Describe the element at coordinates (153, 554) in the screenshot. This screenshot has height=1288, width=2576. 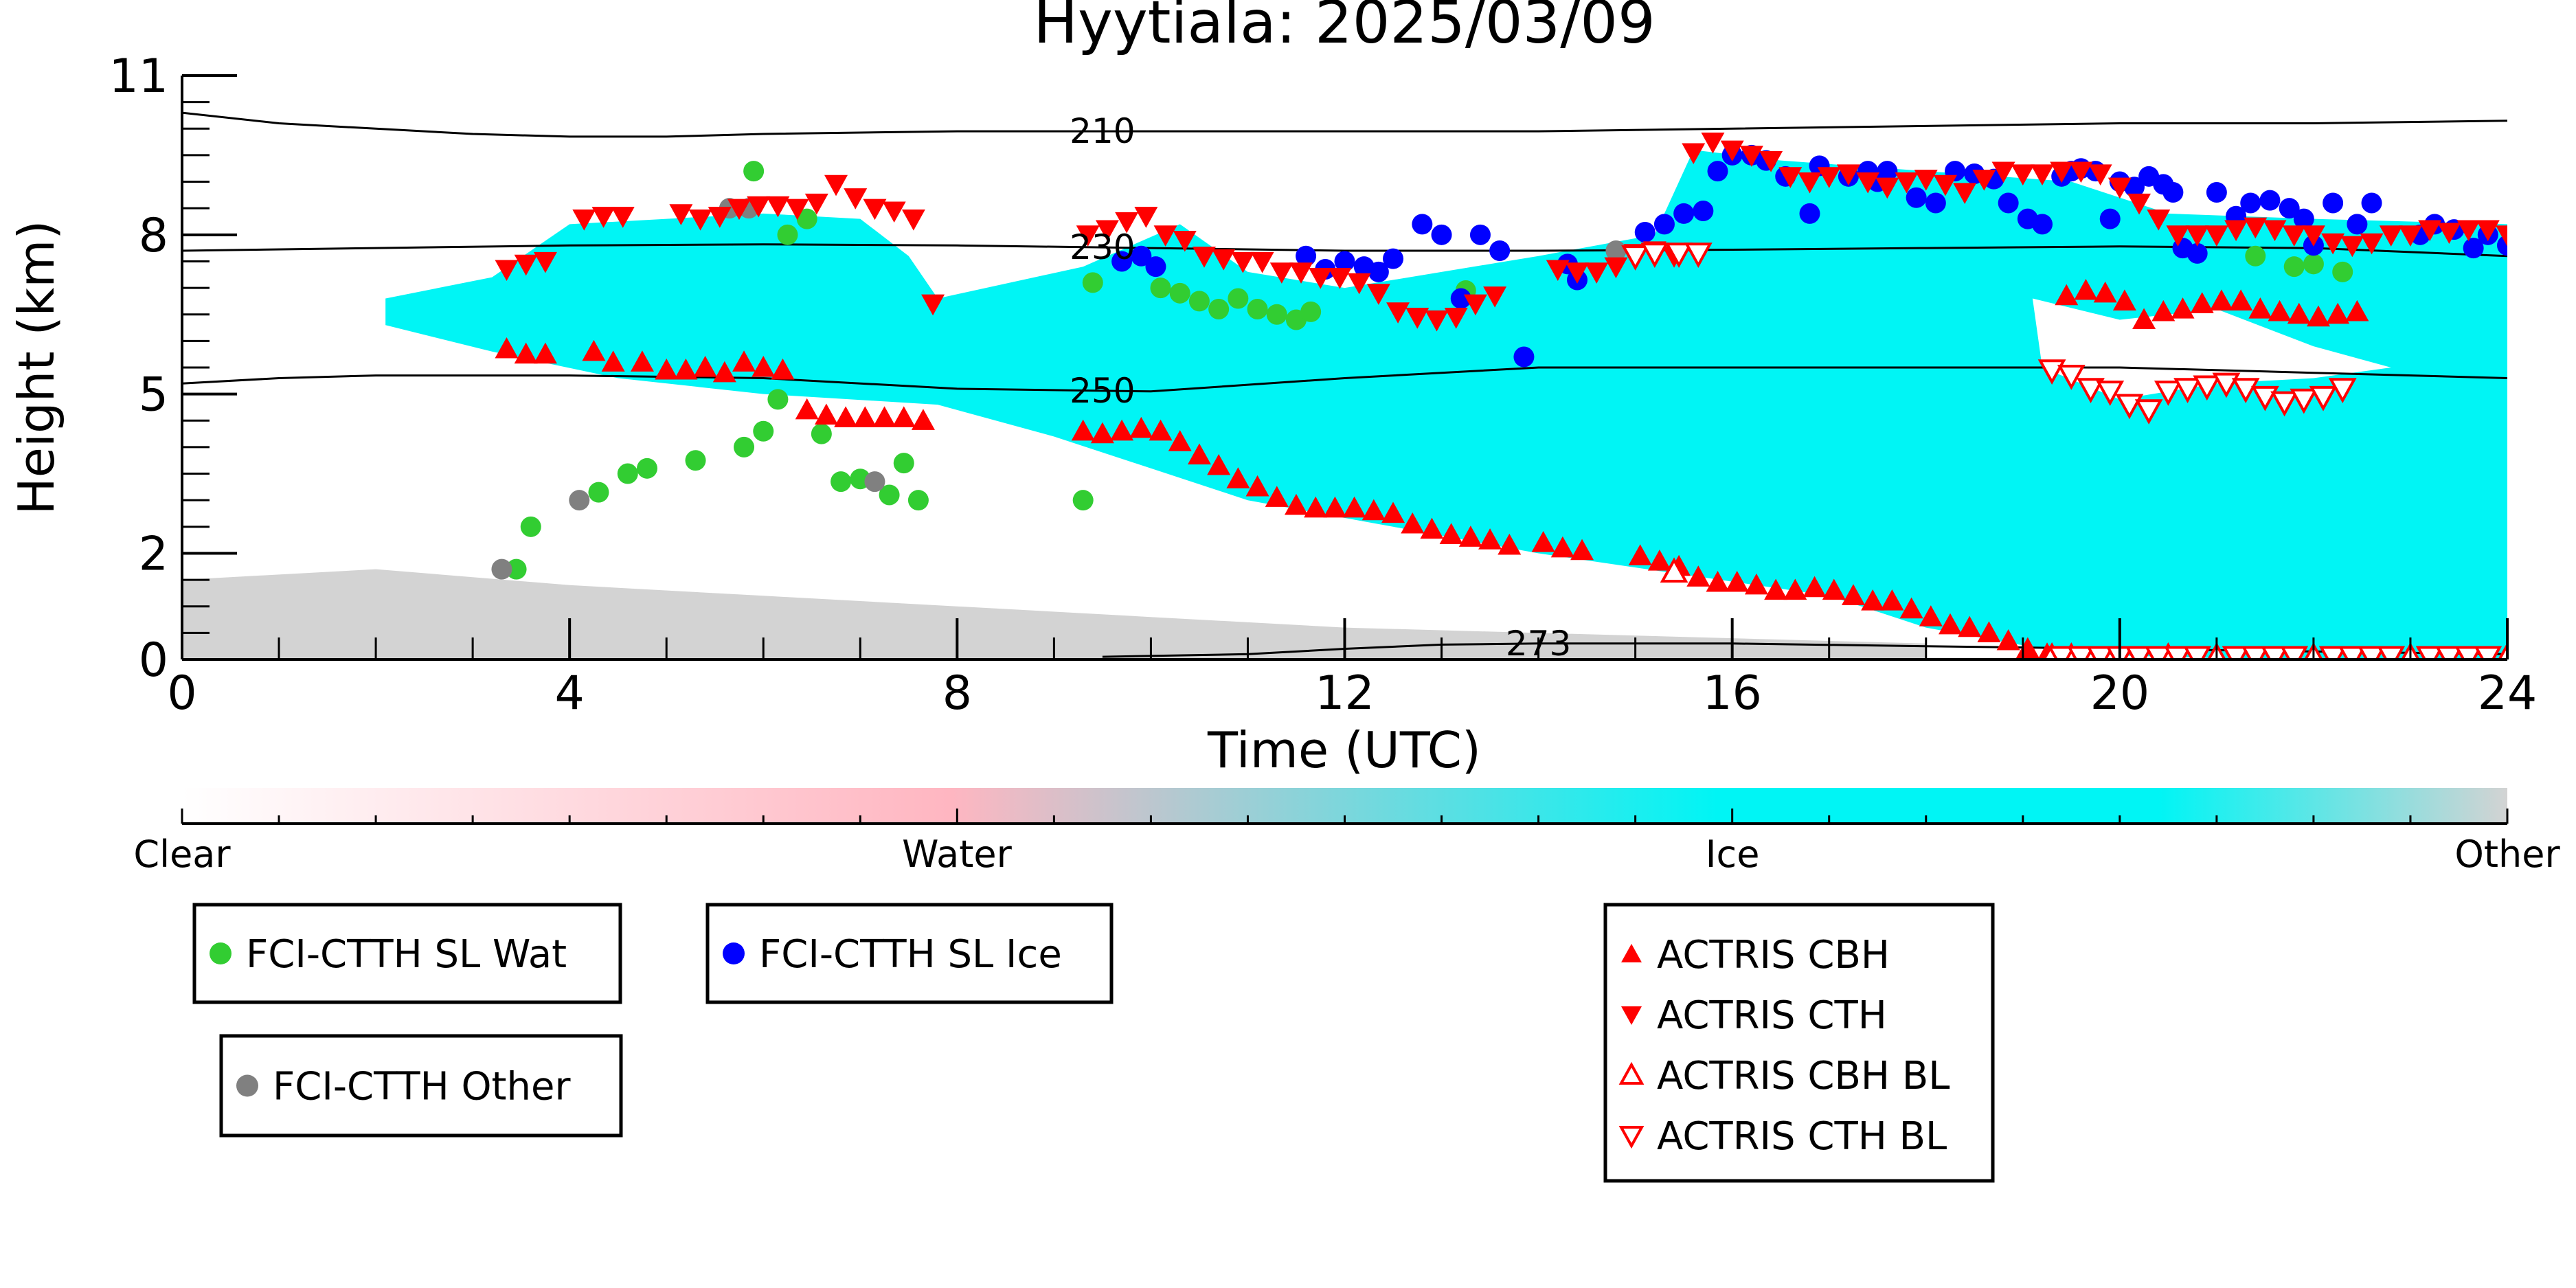
I see `y-tick-label: 2` at that location.